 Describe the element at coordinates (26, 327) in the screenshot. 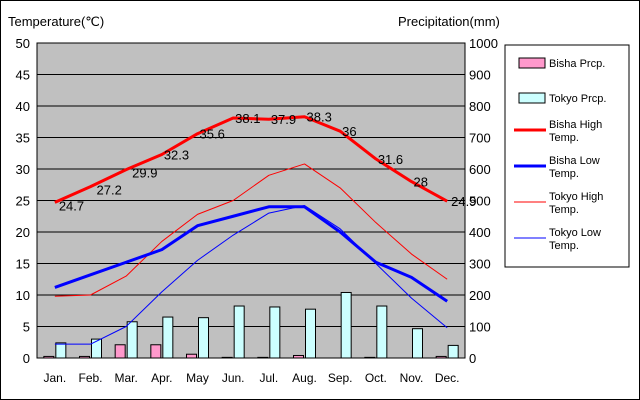

I see `left-tick-label: 5` at that location.